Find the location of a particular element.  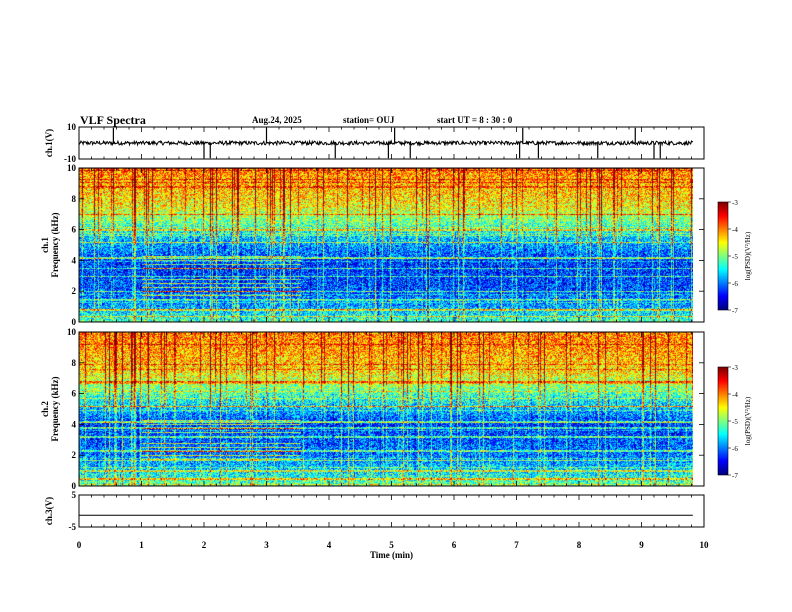

x-tick-label: 0 is located at coordinates (79, 545).